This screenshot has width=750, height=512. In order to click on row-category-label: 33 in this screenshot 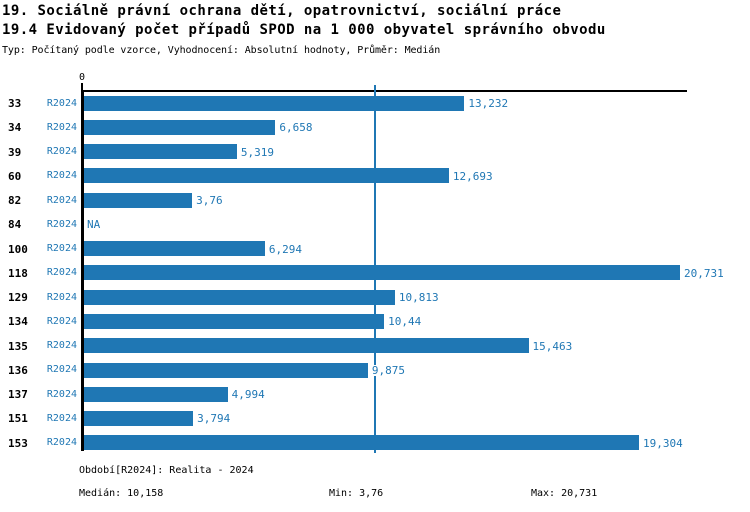, I will do `click(15, 103)`.